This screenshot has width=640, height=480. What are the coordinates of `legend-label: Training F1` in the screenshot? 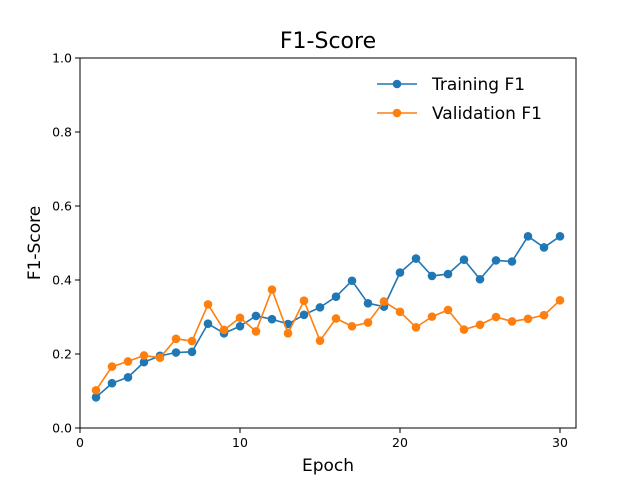 It's located at (478, 85).